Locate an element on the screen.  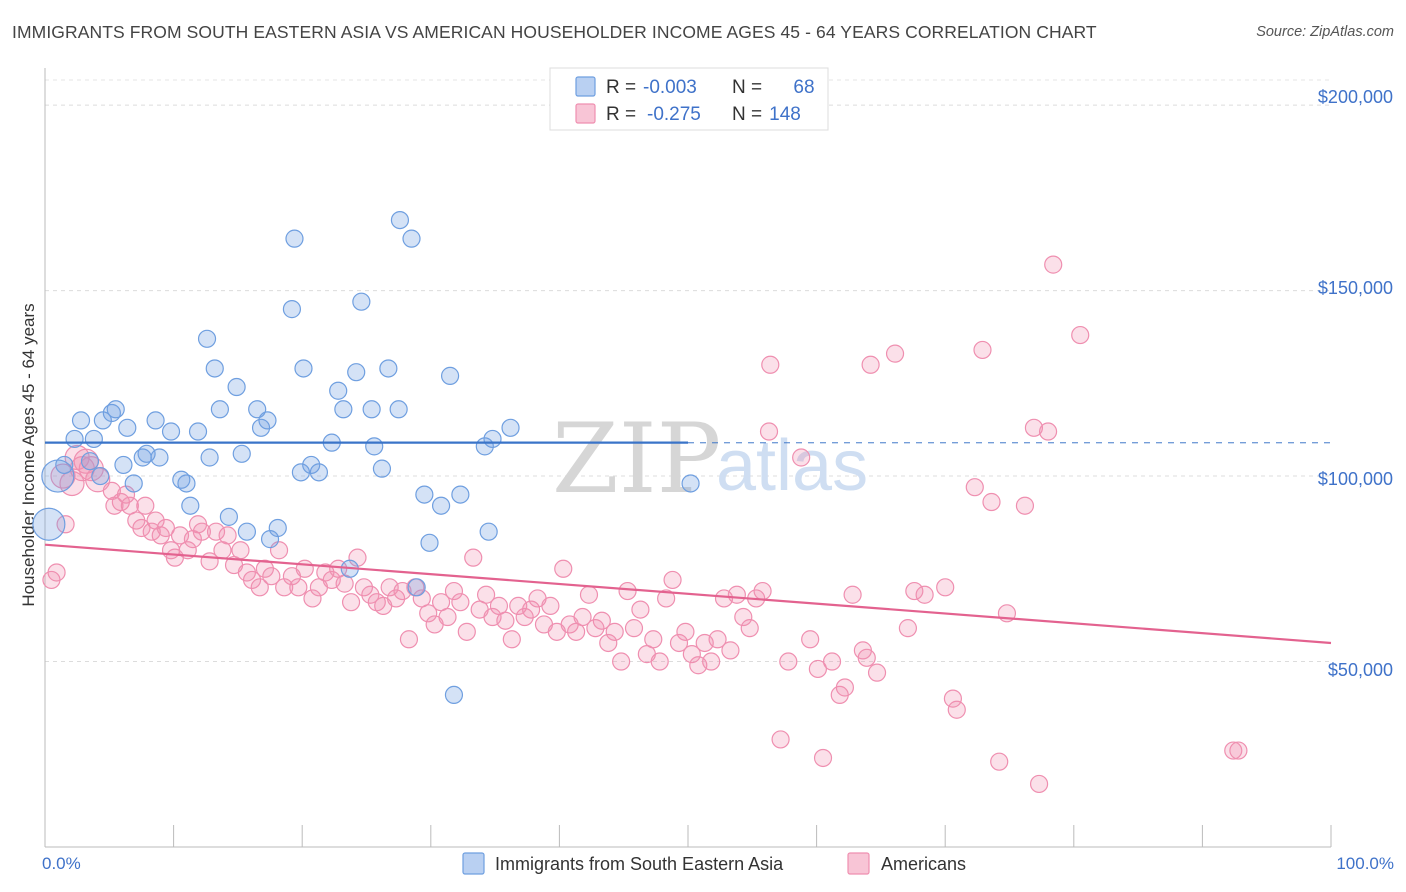
legend-series-immigrants: Immigrants from South Eastern Asia is located at coordinates (639, 864).